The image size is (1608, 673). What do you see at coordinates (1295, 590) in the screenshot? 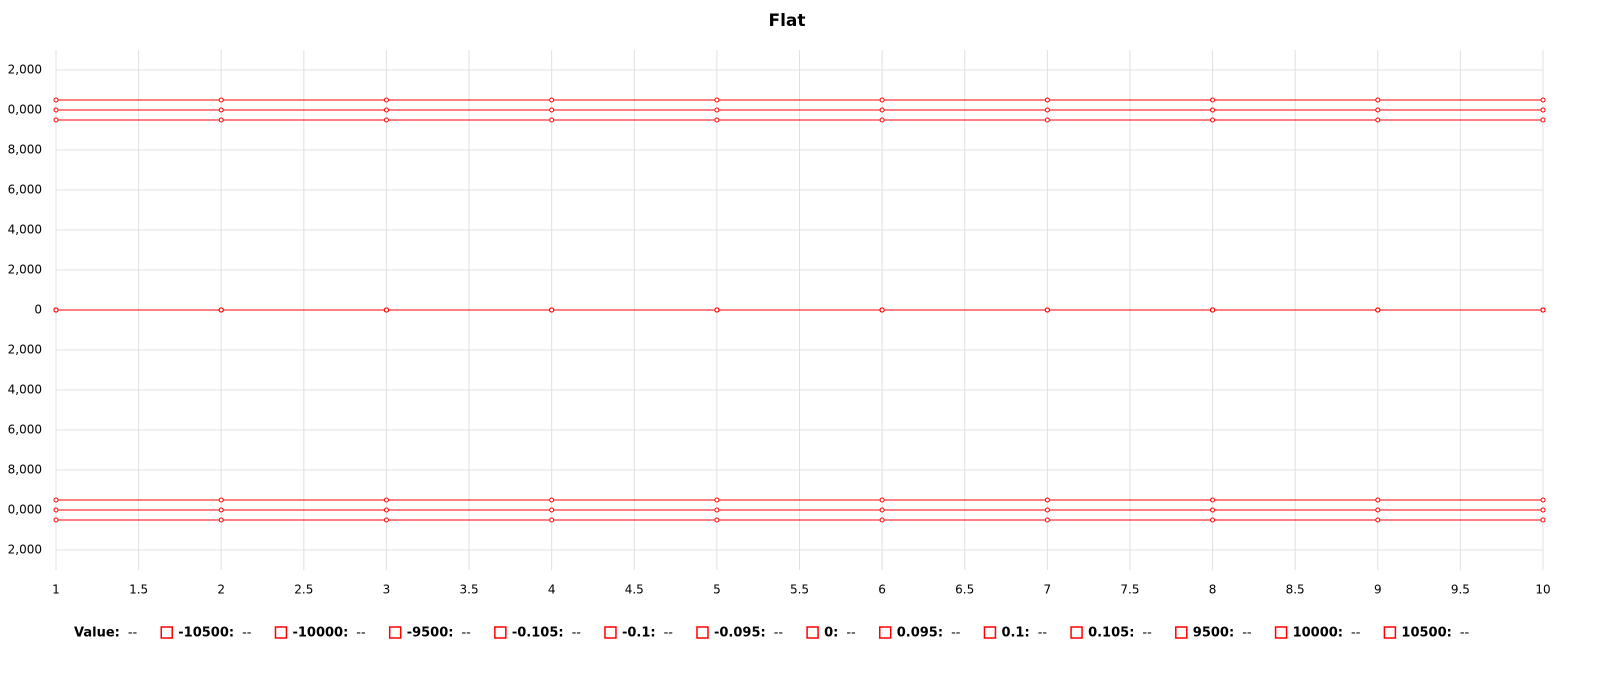
I see `x-tick-label: 8.5` at bounding box center [1295, 590].